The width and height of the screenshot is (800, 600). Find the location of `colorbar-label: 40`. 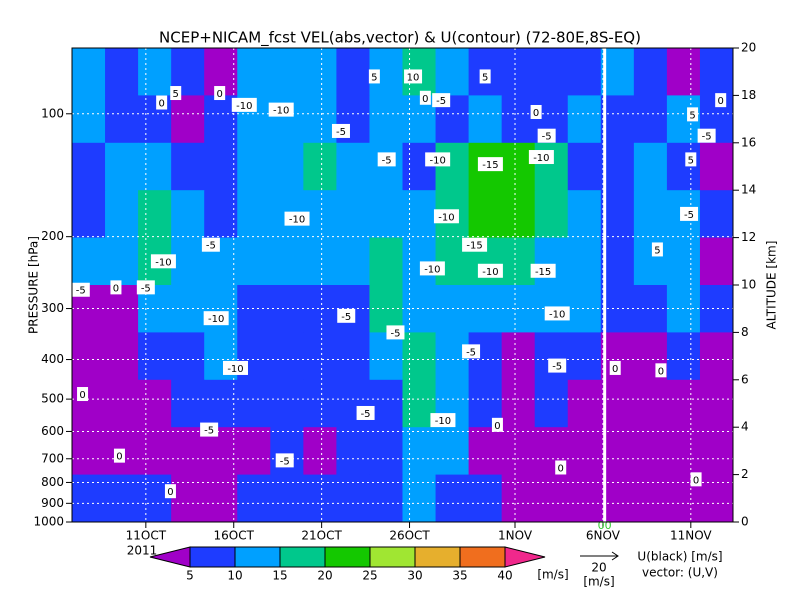

colorbar-label: 40 is located at coordinates (504, 576).